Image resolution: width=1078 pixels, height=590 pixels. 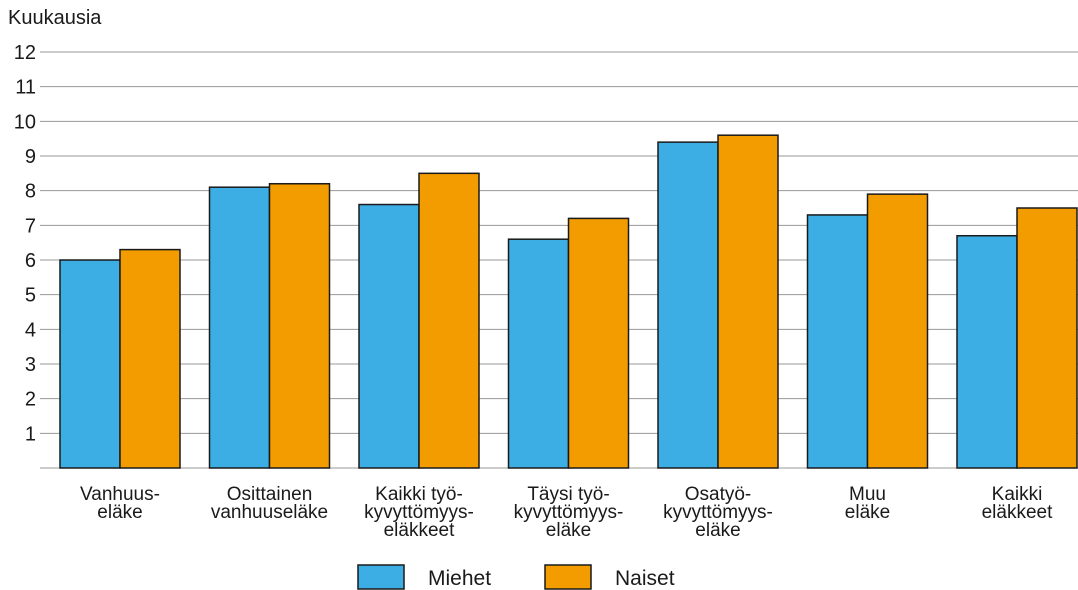 I want to click on category-label: Osittainen, so click(x=270, y=494).